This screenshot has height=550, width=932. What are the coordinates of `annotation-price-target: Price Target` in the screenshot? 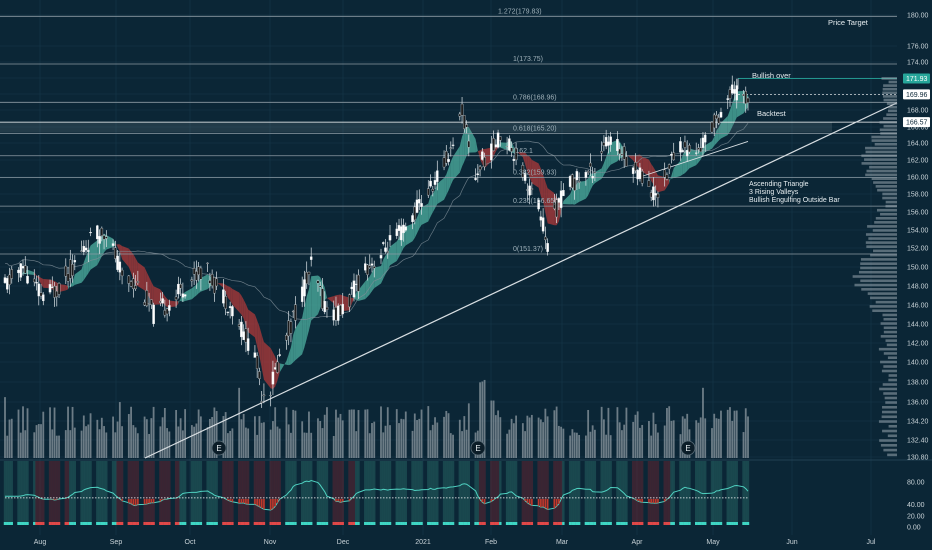 It's located at (848, 22).